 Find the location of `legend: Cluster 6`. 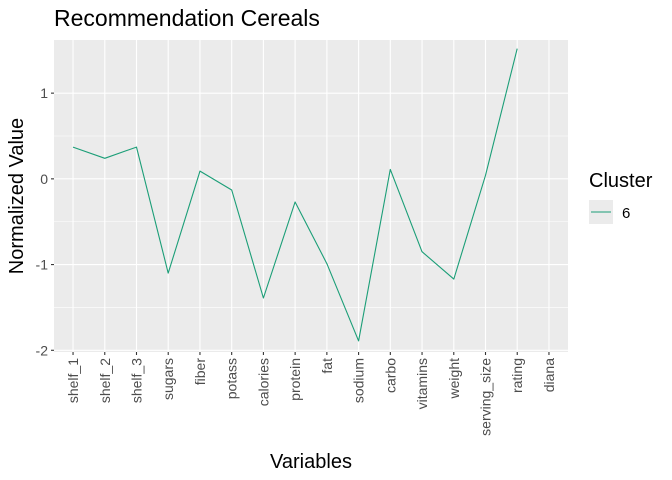

legend: Cluster 6 is located at coordinates (621, 197).